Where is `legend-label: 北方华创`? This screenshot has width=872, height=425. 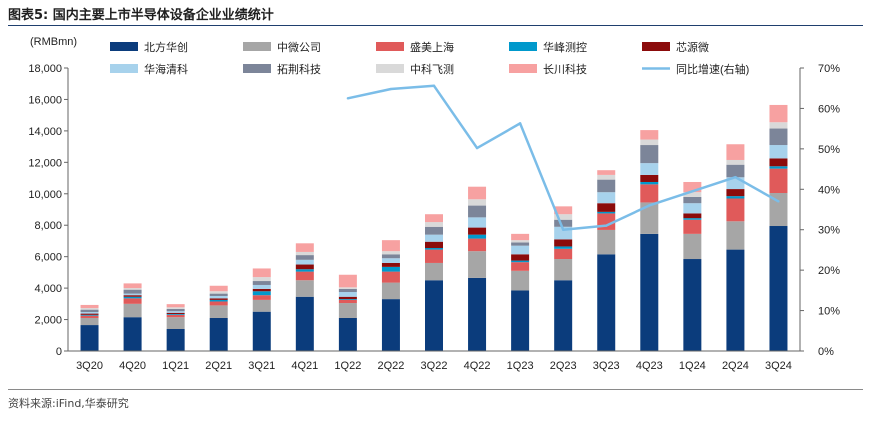 legend-label: 北方华创 is located at coordinates (166, 47).